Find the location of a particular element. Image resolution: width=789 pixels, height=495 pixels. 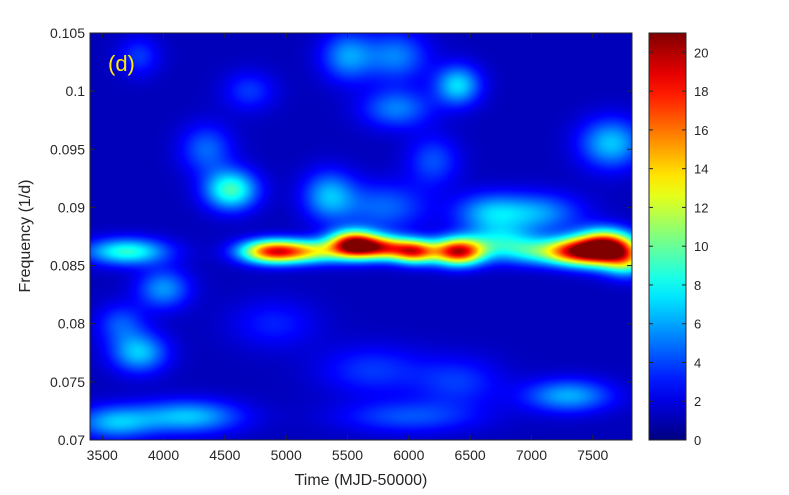

colorbar-tick-label: 8 is located at coordinates (697, 285).